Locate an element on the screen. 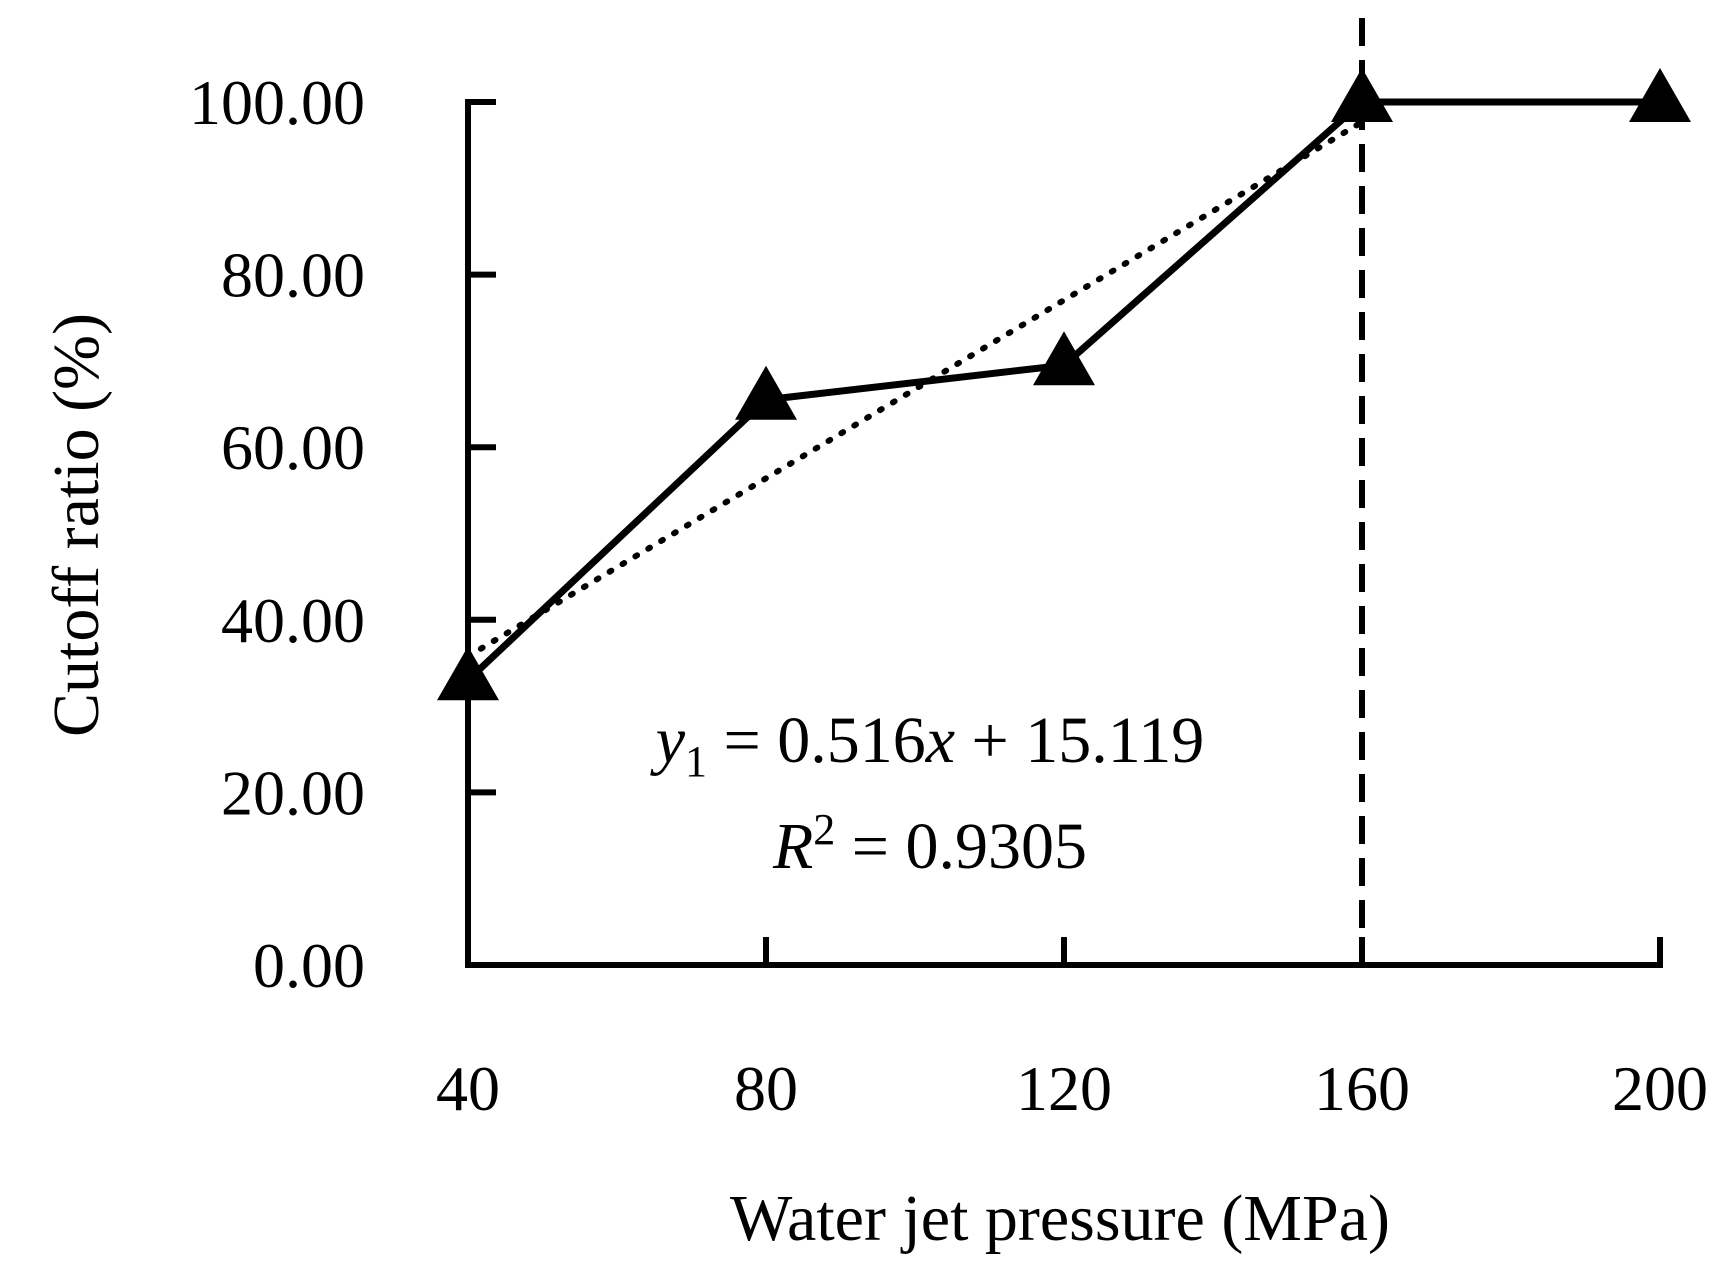 This screenshot has width=1721, height=1285. y-tick-label: 40.00 is located at coordinates (293, 620).